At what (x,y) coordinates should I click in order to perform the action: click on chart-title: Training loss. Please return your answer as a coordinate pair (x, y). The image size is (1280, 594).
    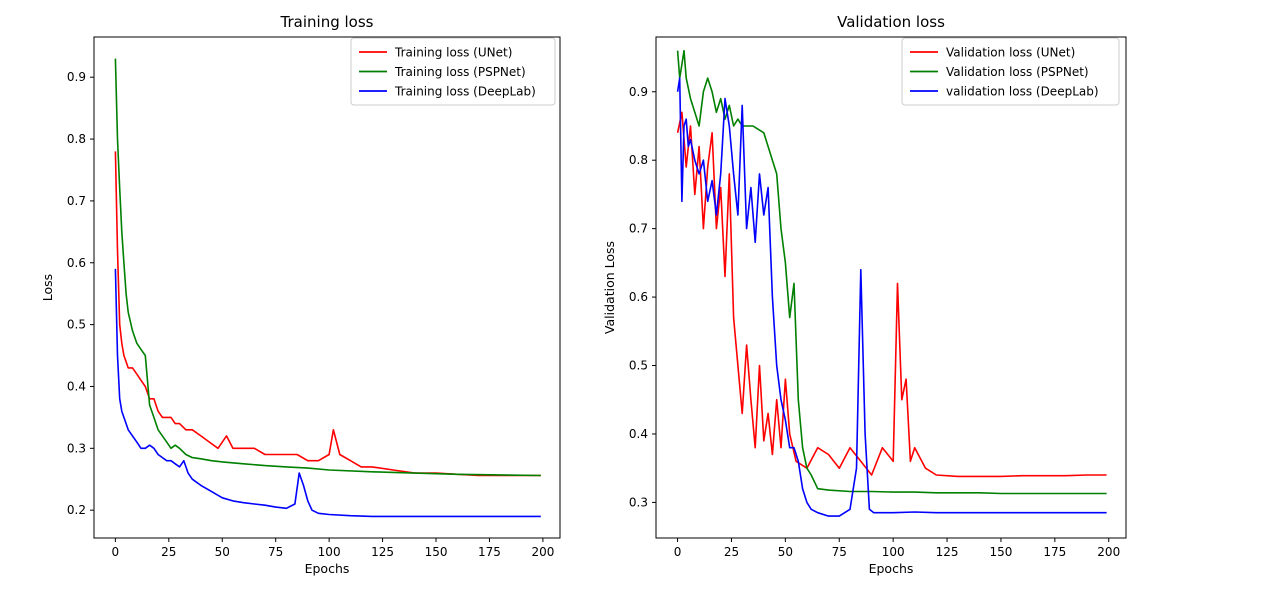
    Looking at the image, I should click on (327, 22).